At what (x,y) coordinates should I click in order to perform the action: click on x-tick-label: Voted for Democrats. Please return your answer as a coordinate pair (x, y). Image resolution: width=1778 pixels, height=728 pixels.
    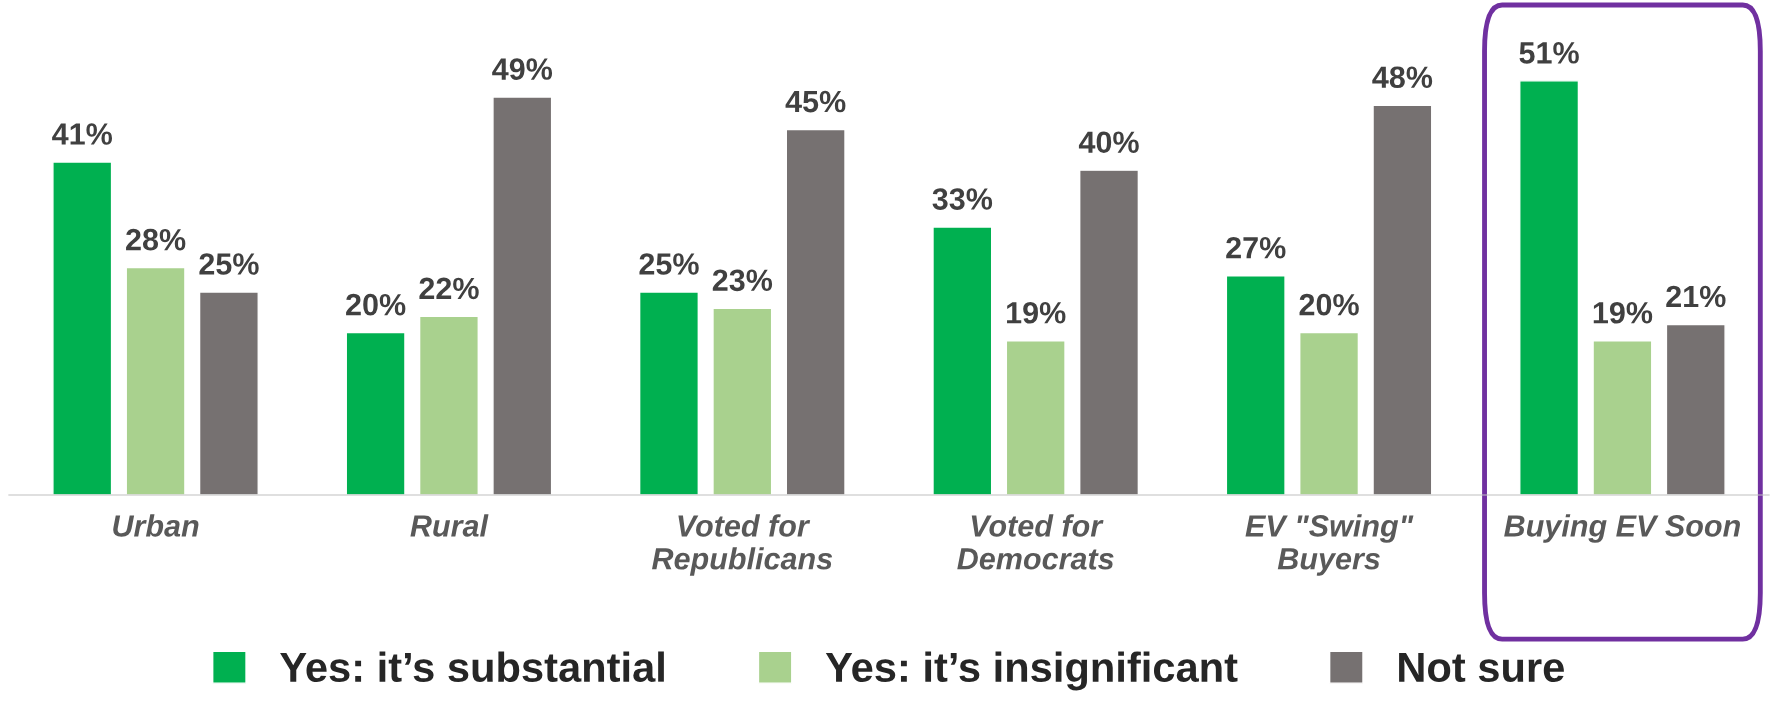
    Looking at the image, I should click on (1035, 542).